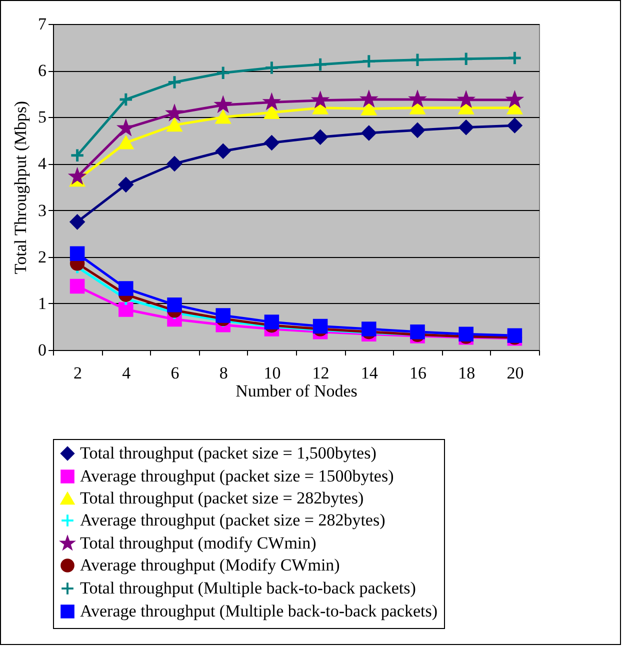  Describe the element at coordinates (78, 373) in the screenshot. I see `x-tick-label: 2` at that location.